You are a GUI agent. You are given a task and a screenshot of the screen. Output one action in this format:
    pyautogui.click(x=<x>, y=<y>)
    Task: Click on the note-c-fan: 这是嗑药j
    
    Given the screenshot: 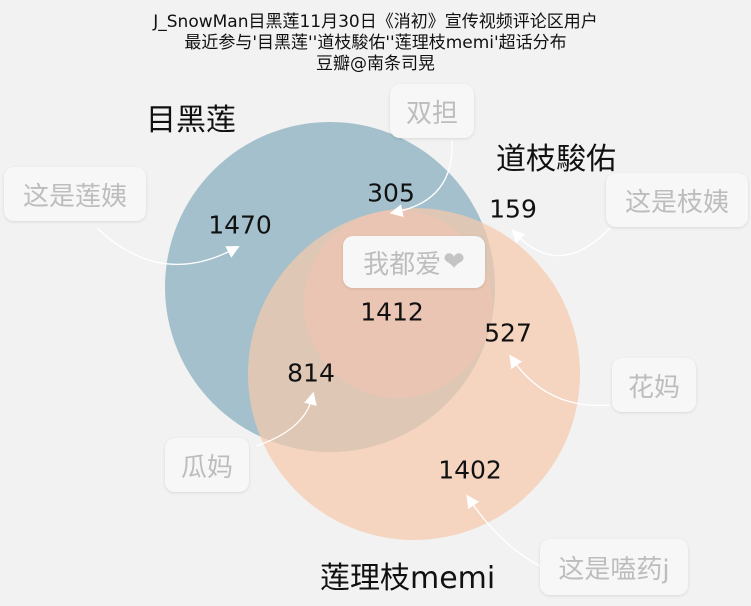 What is the action you would take?
    pyautogui.click(x=614, y=567)
    